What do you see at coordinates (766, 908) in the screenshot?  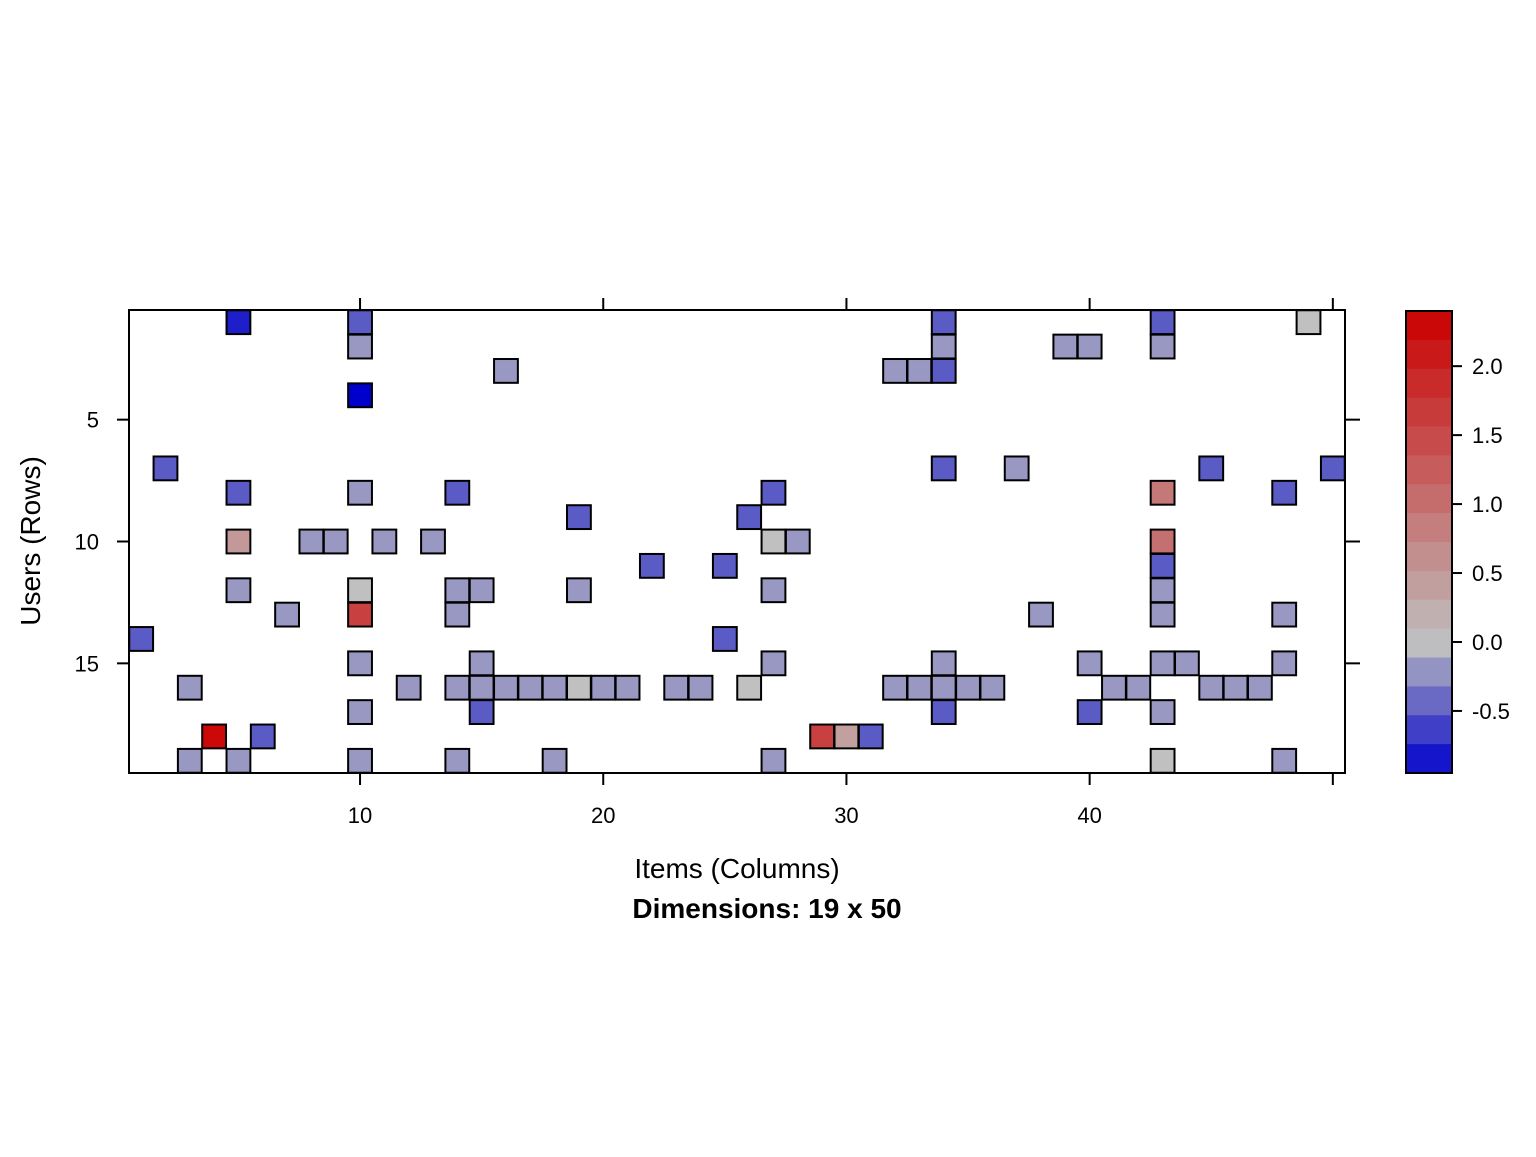 I see `chart-title: Dimensions: 19 x 50` at bounding box center [766, 908].